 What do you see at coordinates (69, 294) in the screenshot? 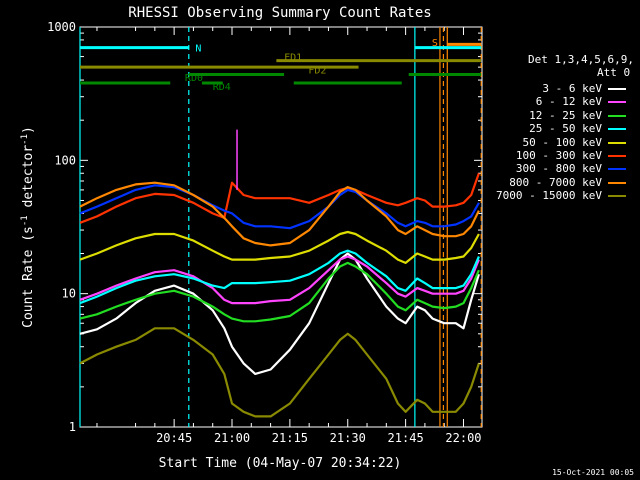
I see `y-tick-label: 10` at bounding box center [69, 294].